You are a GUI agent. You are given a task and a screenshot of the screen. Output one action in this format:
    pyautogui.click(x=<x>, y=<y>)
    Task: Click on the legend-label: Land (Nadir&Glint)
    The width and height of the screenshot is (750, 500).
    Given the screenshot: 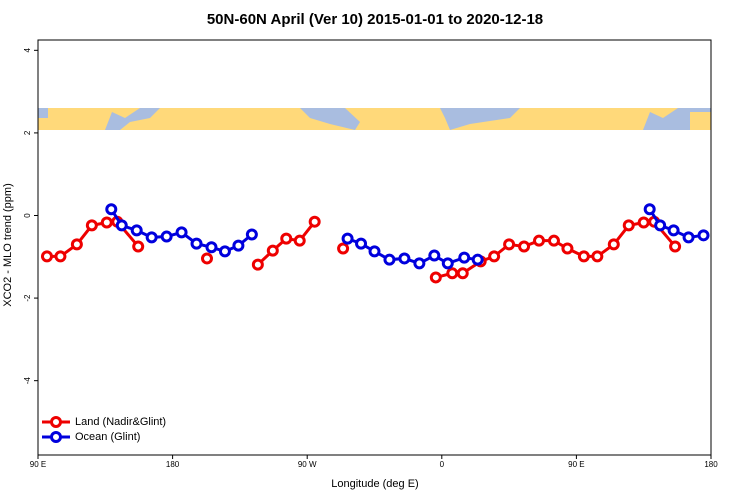 What is the action you would take?
    pyautogui.click(x=120, y=422)
    